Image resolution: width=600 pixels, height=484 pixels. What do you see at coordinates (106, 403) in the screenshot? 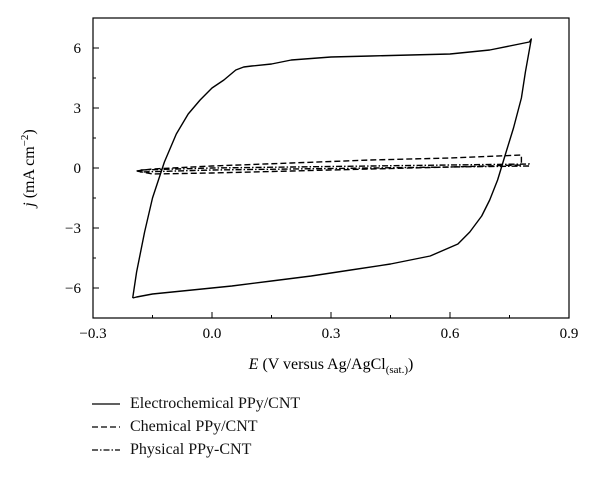
I see `legend-swatch-solid` at bounding box center [106, 403].